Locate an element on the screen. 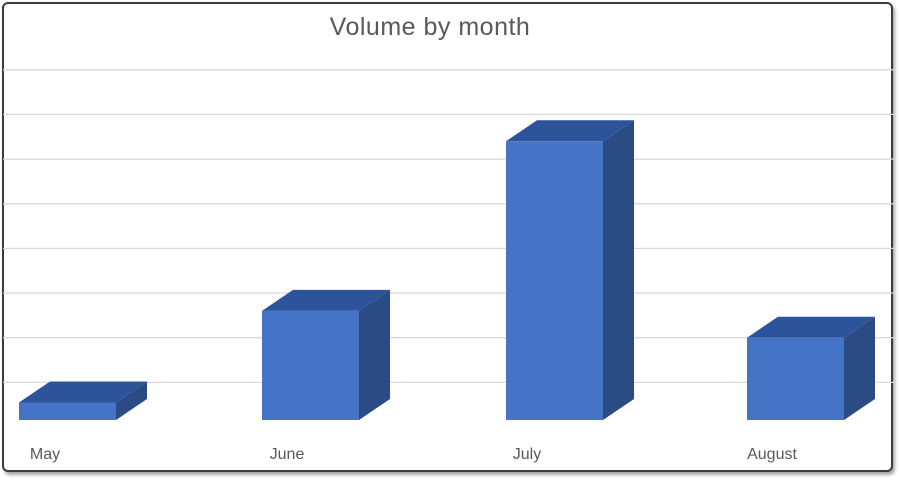 This screenshot has height=481, width=900. chart-title: Volume by month is located at coordinates (430, 27).